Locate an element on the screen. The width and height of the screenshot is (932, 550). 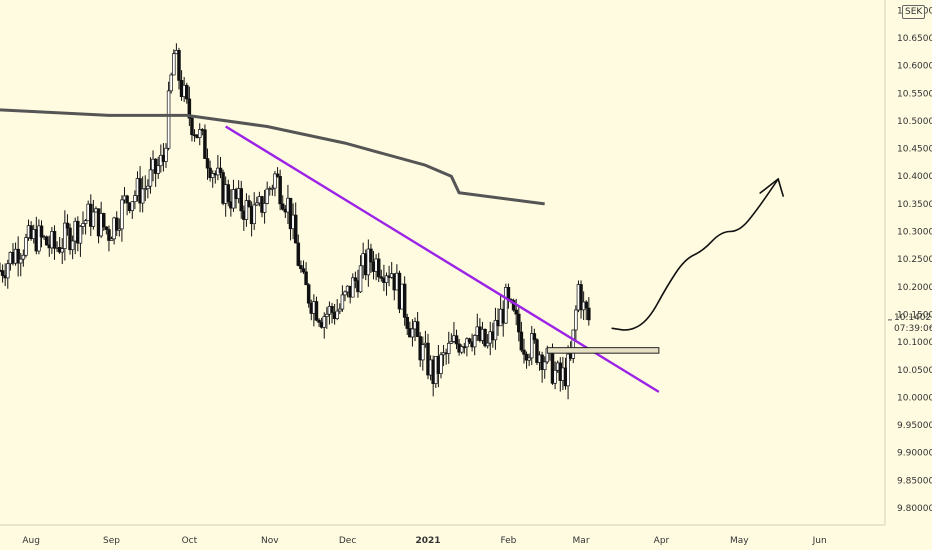
y-tick-label: 10.50000 is located at coordinates (914, 122).